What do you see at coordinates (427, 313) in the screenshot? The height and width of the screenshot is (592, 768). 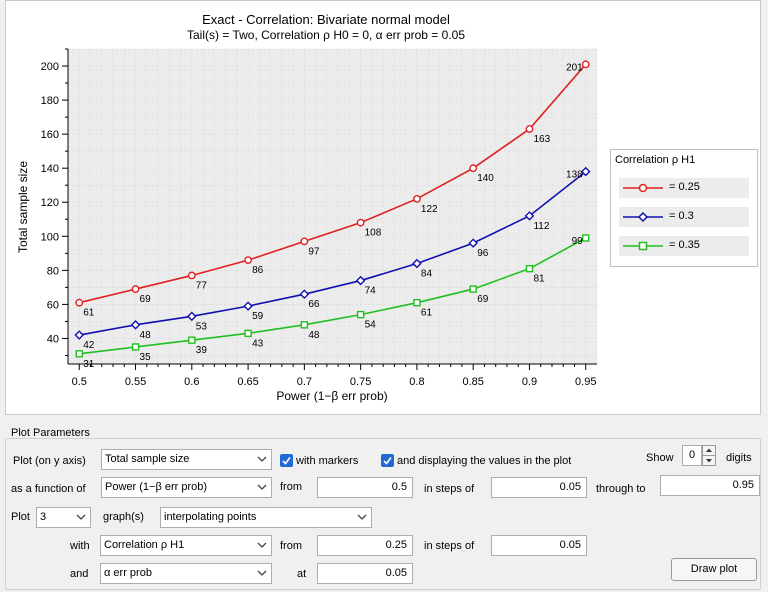 I see `data-label: 61` at bounding box center [427, 313].